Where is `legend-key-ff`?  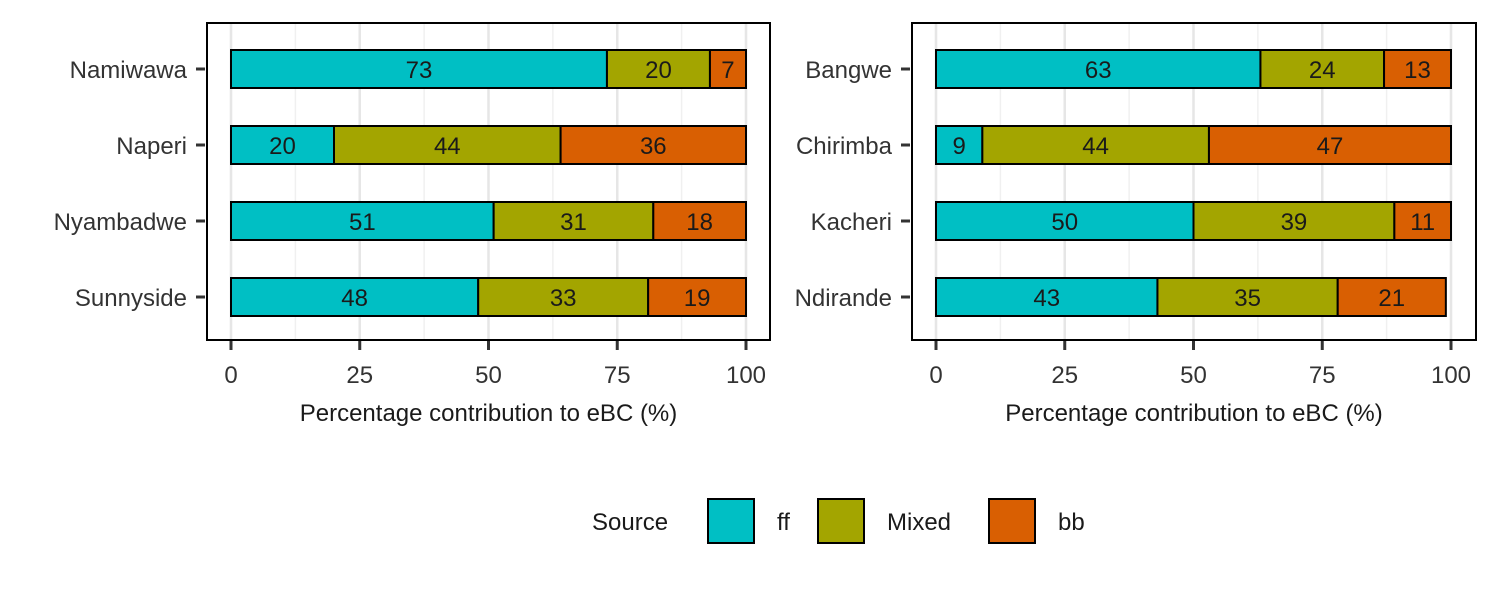 legend-key-ff is located at coordinates (731, 521).